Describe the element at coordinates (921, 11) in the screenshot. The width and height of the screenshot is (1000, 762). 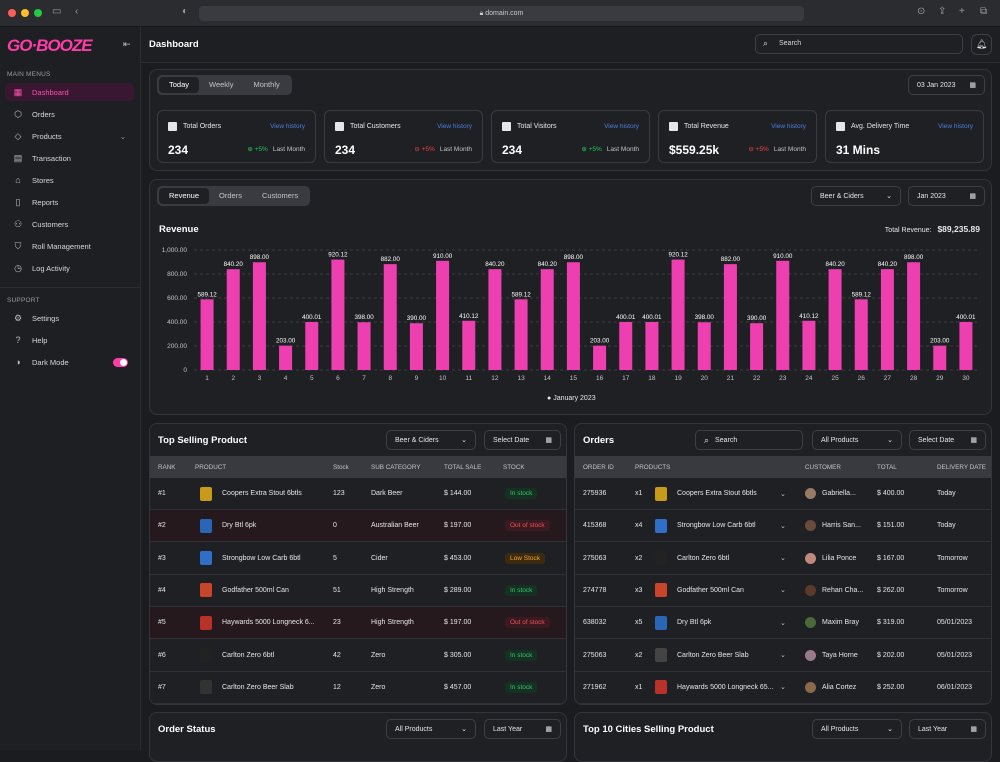
I see `download-icon: ⊙` at that location.